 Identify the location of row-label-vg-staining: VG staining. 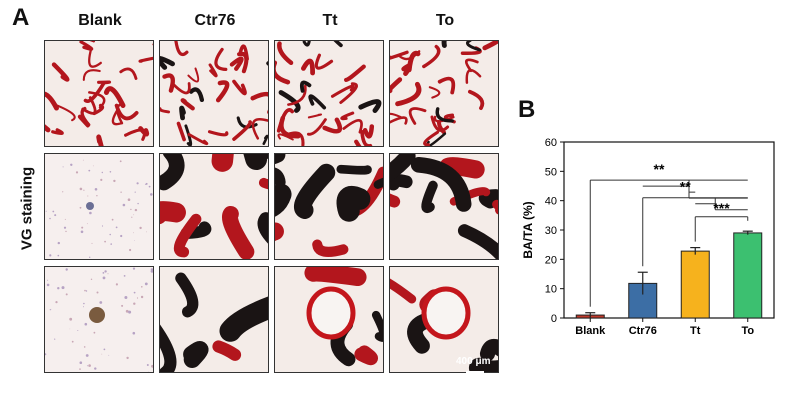
(27, 208).